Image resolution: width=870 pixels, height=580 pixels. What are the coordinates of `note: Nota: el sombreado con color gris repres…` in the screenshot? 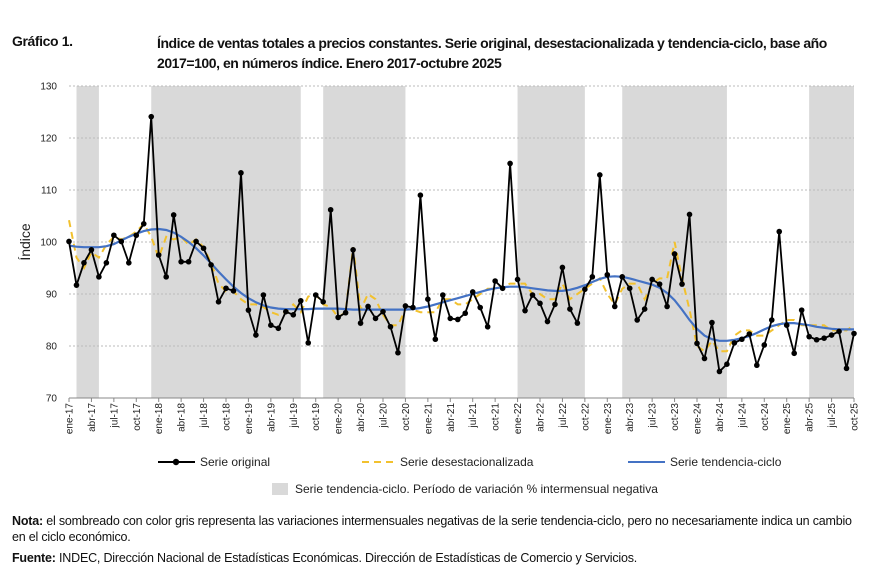 It's located at (437, 529).